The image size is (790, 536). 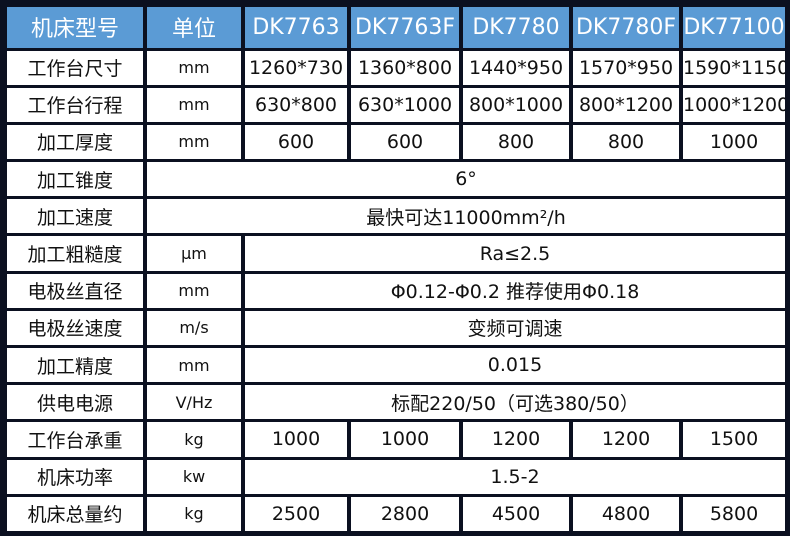 I want to click on row-label: 供电电源, so click(x=75, y=402).